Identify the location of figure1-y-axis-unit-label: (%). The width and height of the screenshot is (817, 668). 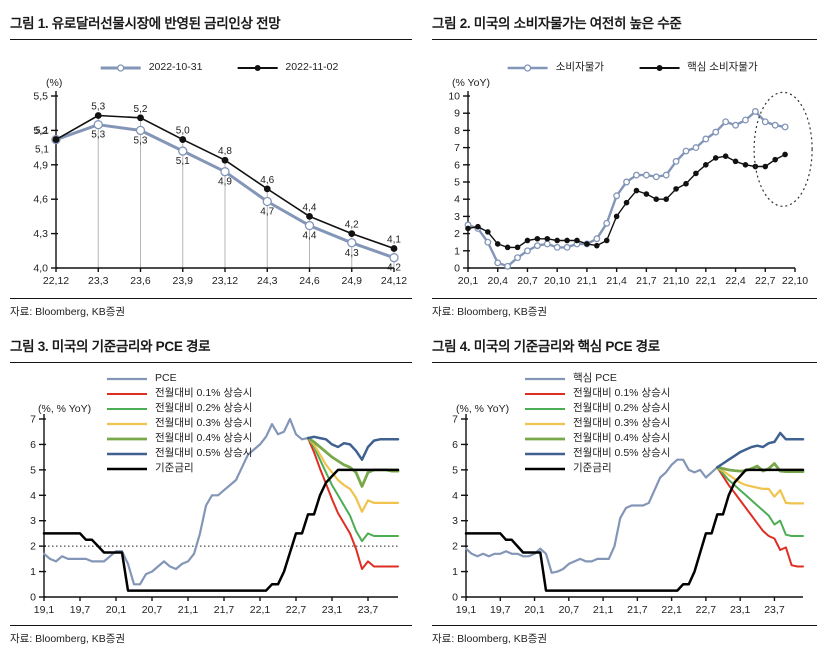
(54, 83).